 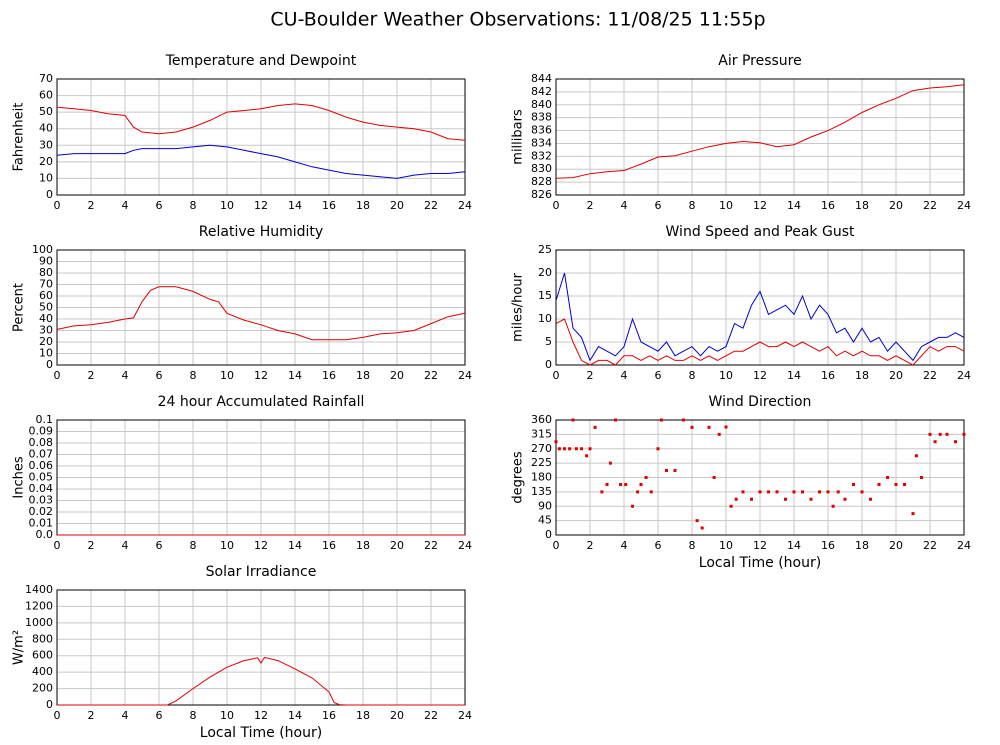 I want to click on y-tick-label: 834, so click(x=541, y=142).